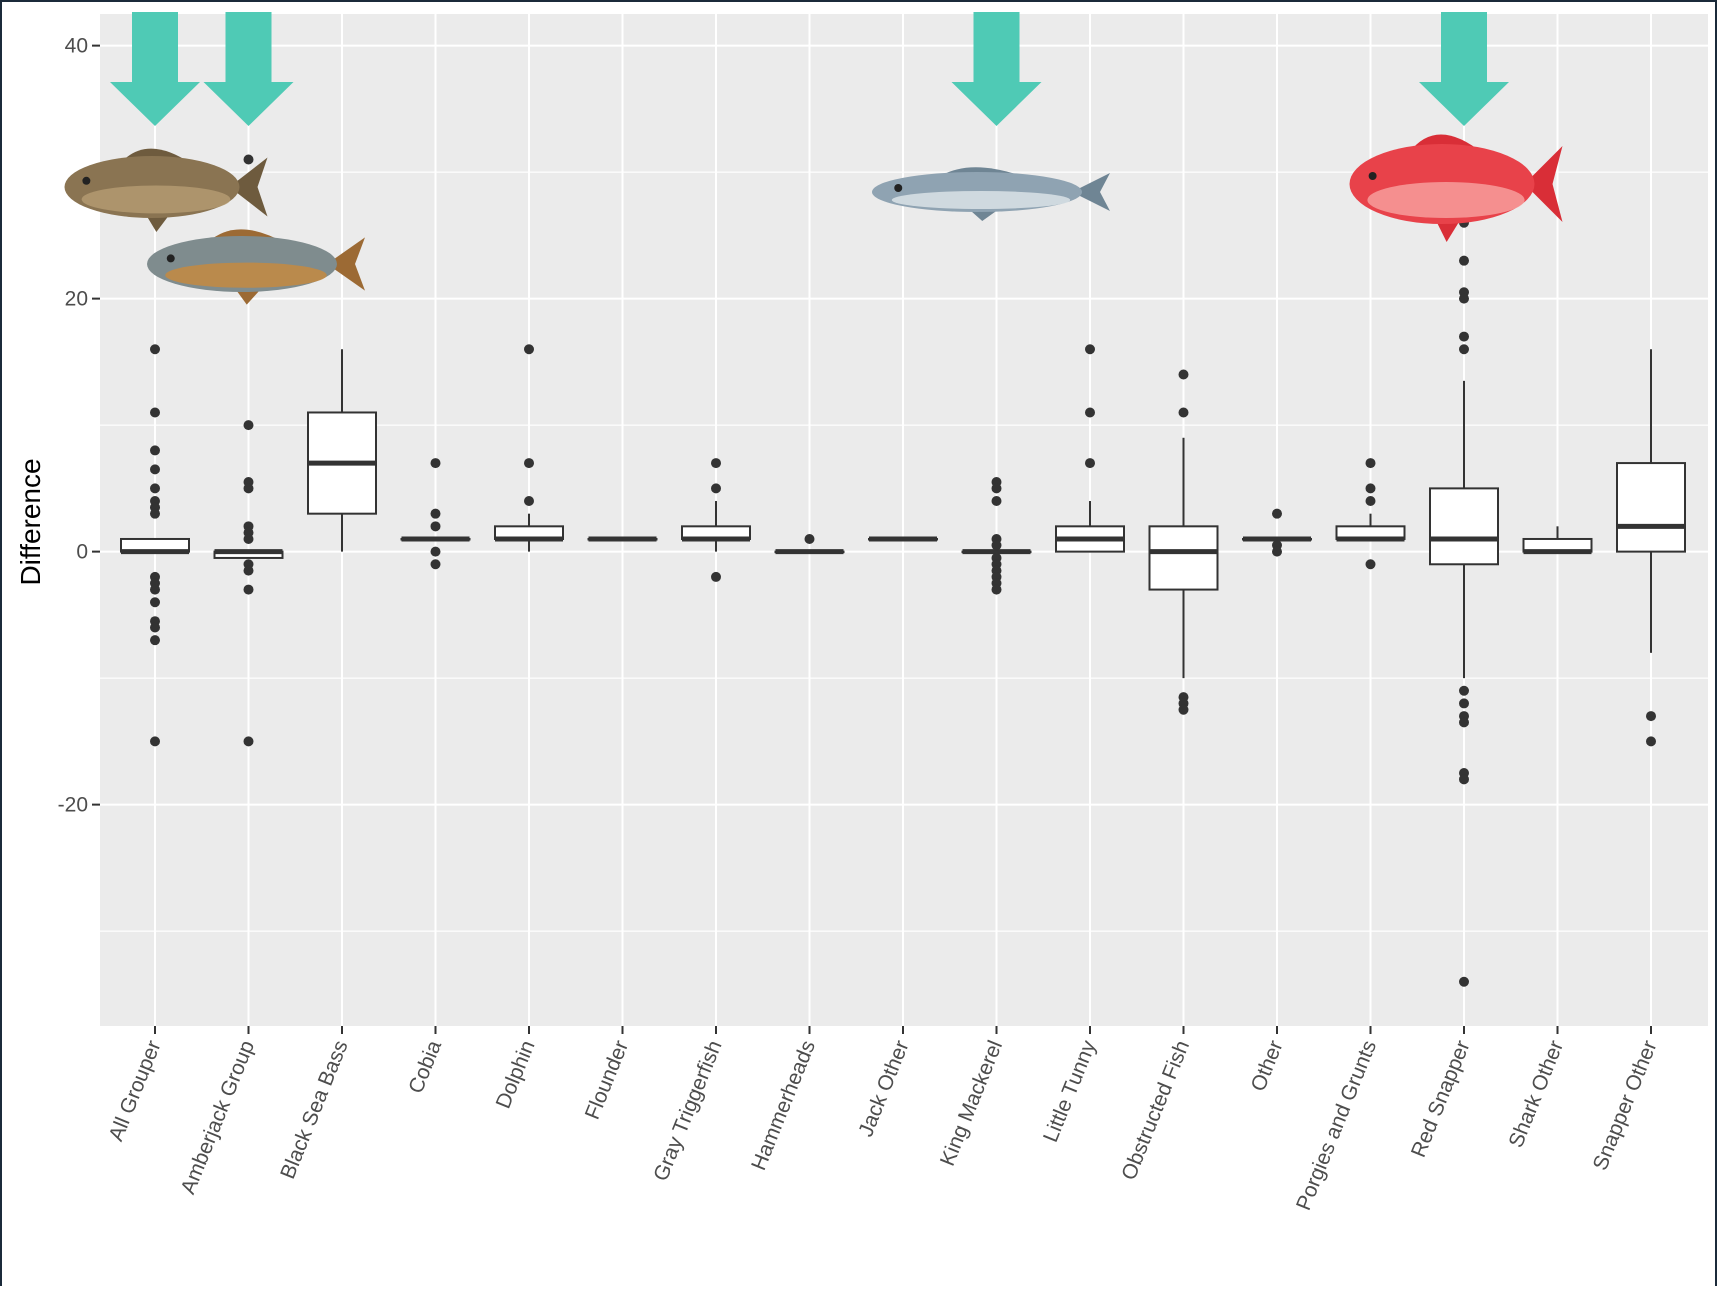 The width and height of the screenshot is (1719, 1290). What do you see at coordinates (256, 267) in the screenshot?
I see `amberjack-illustration` at bounding box center [256, 267].